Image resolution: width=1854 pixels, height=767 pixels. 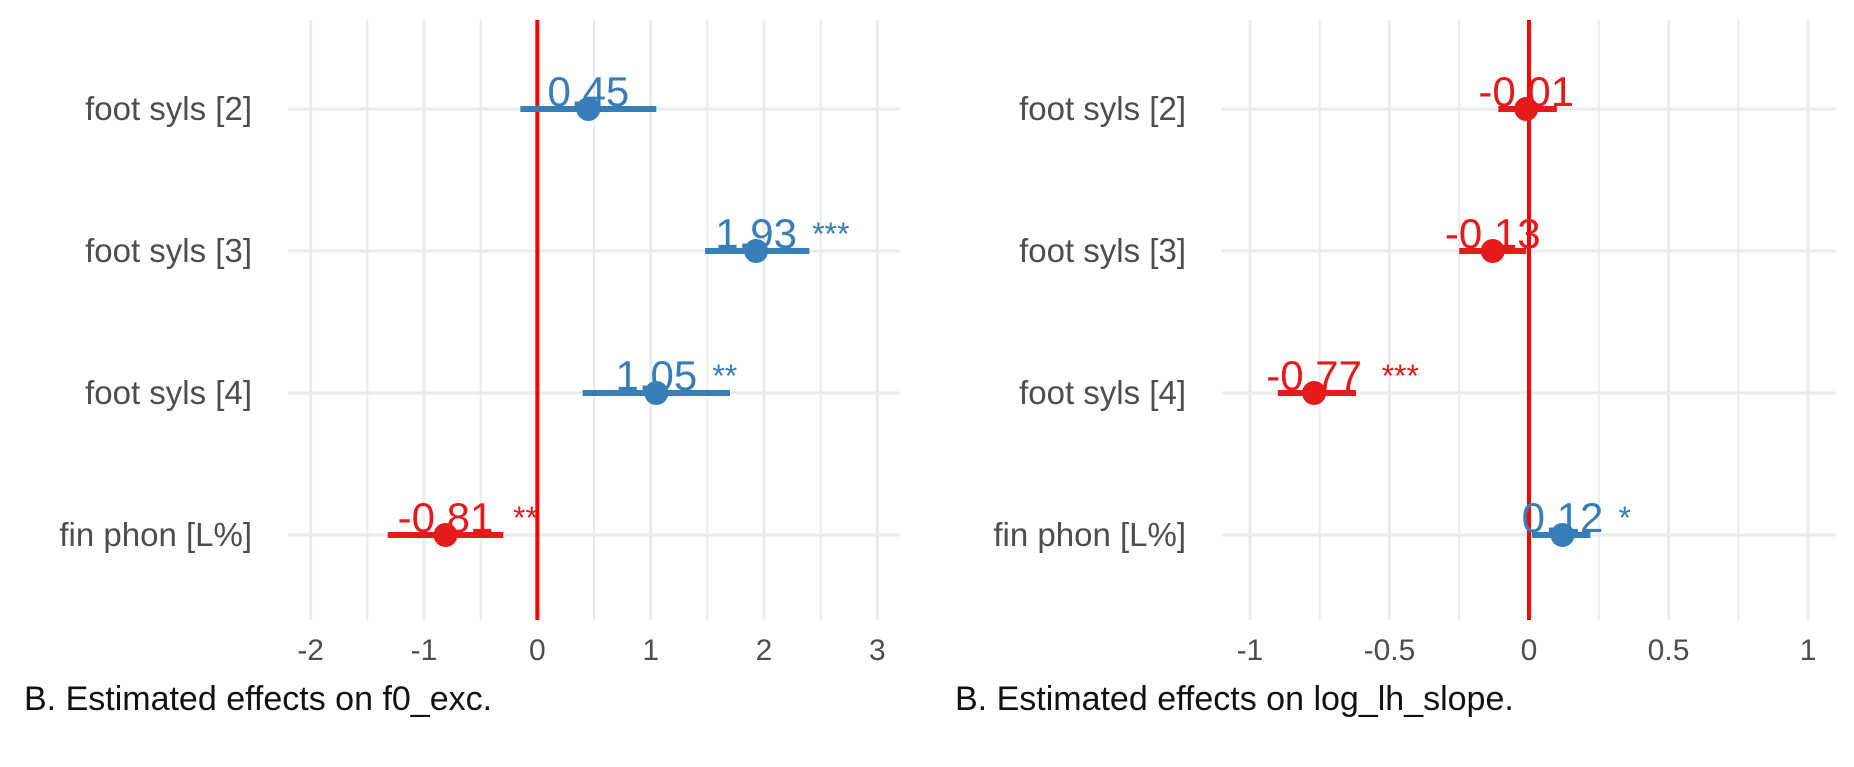 What do you see at coordinates (877, 650) in the screenshot?
I see `x-tick-label: 3` at bounding box center [877, 650].